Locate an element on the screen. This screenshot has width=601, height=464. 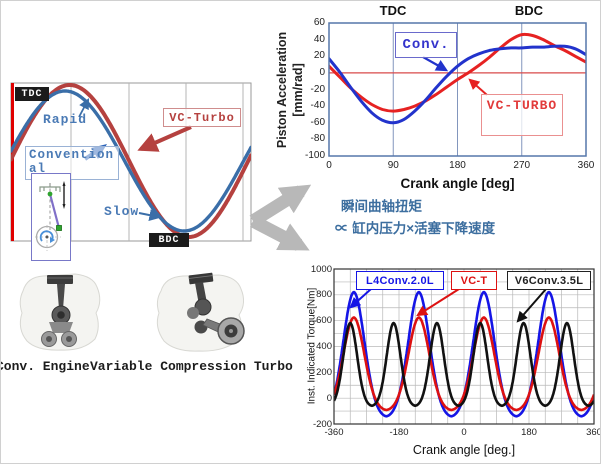
bottom-plot-border is located at coordinates (464, 346).